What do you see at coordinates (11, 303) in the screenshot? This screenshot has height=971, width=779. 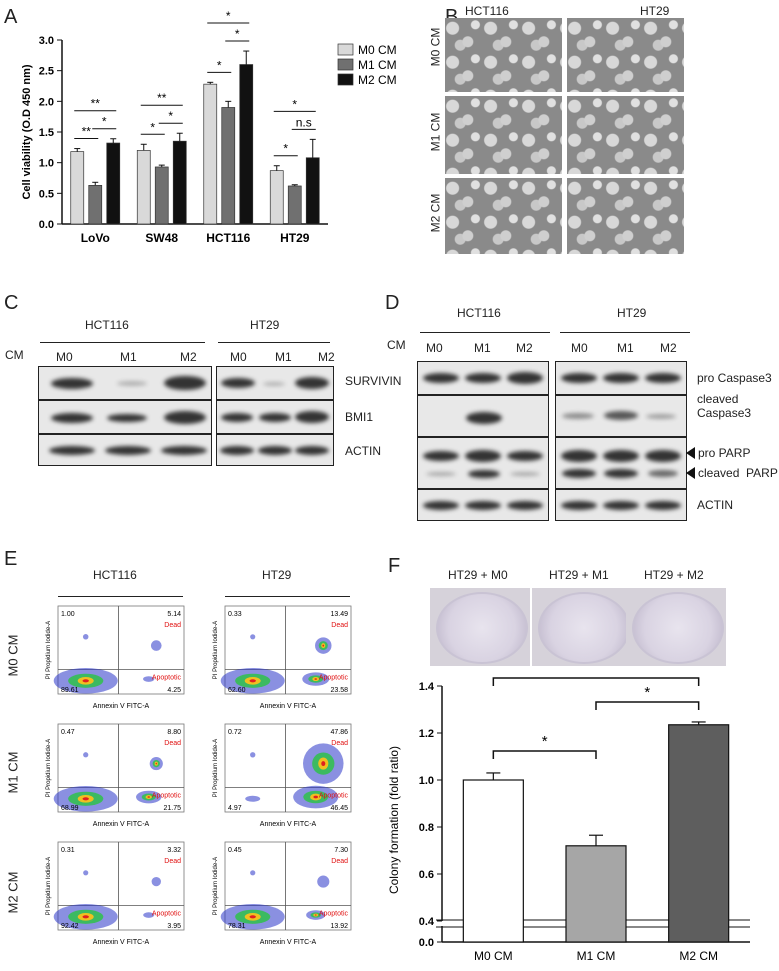 I see `panel-c-letter: C` at bounding box center [11, 303].